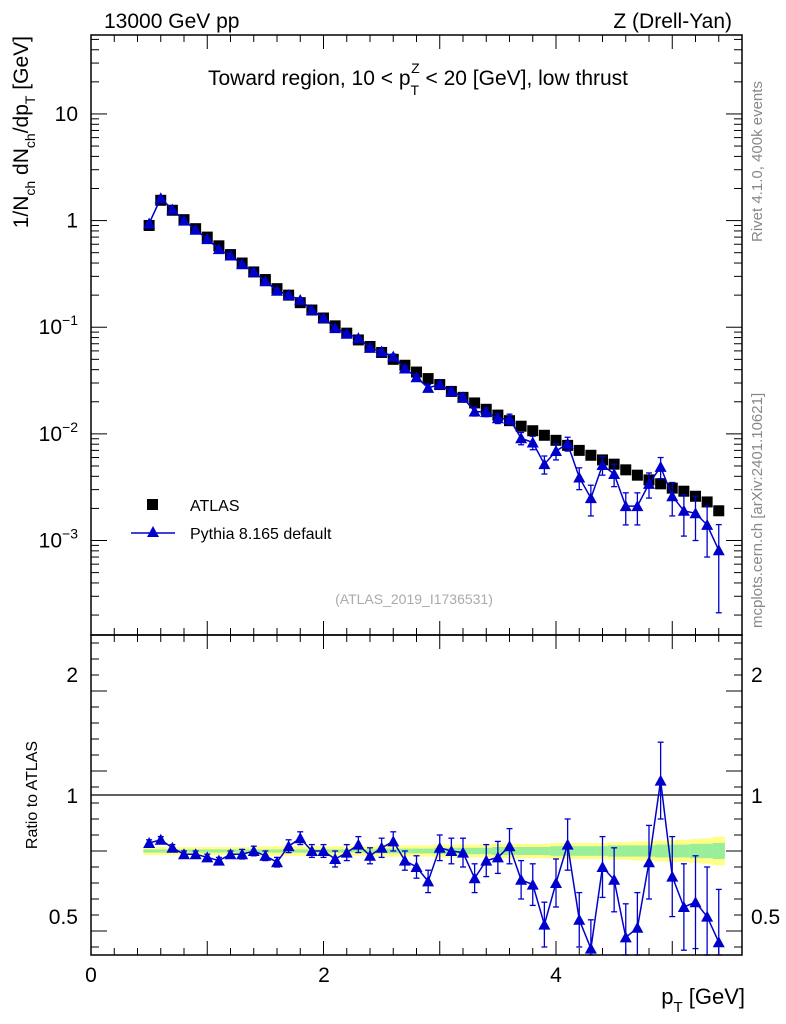 The image size is (786, 1024). Describe the element at coordinates (556, 975) in the screenshot. I see `xtick-label: 4` at that location.